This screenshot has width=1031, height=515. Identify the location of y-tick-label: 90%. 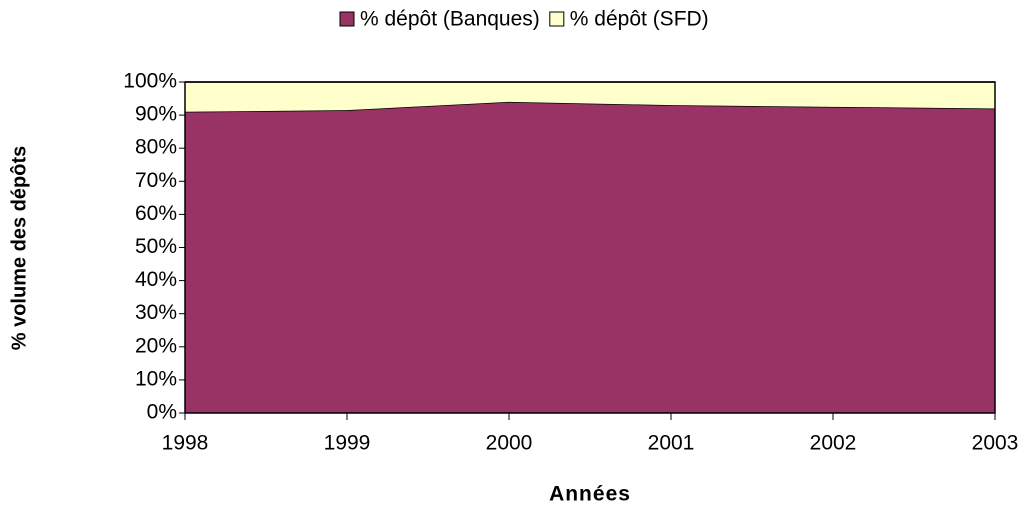
(156, 114).